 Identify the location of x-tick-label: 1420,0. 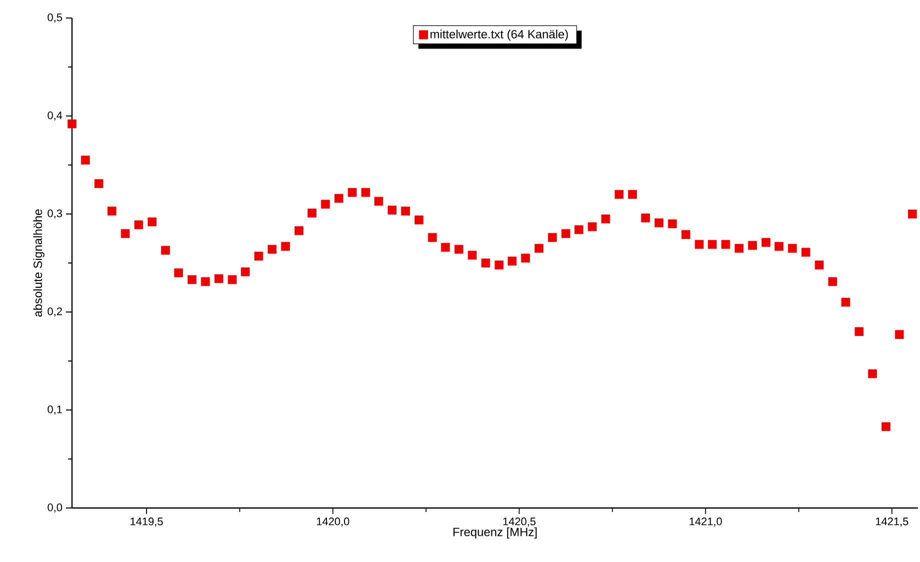
(333, 522).